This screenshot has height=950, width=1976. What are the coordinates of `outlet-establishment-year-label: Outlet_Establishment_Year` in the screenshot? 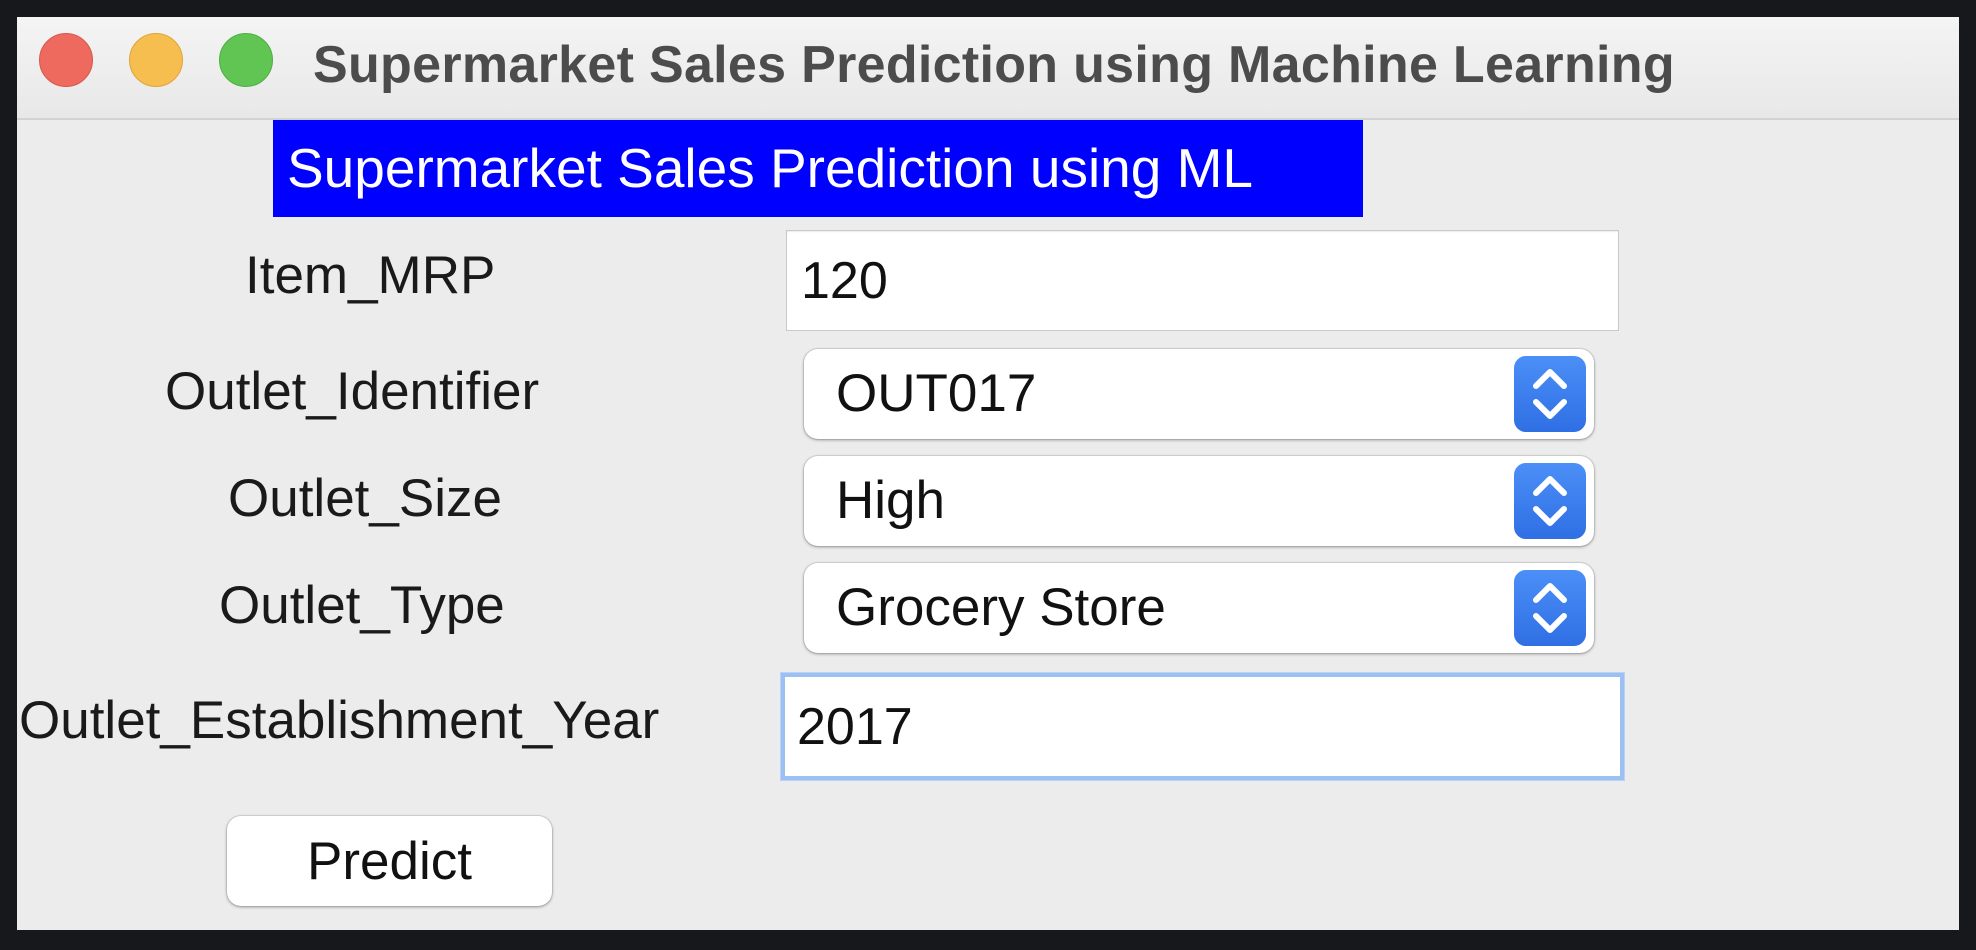 It's located at (339, 720).